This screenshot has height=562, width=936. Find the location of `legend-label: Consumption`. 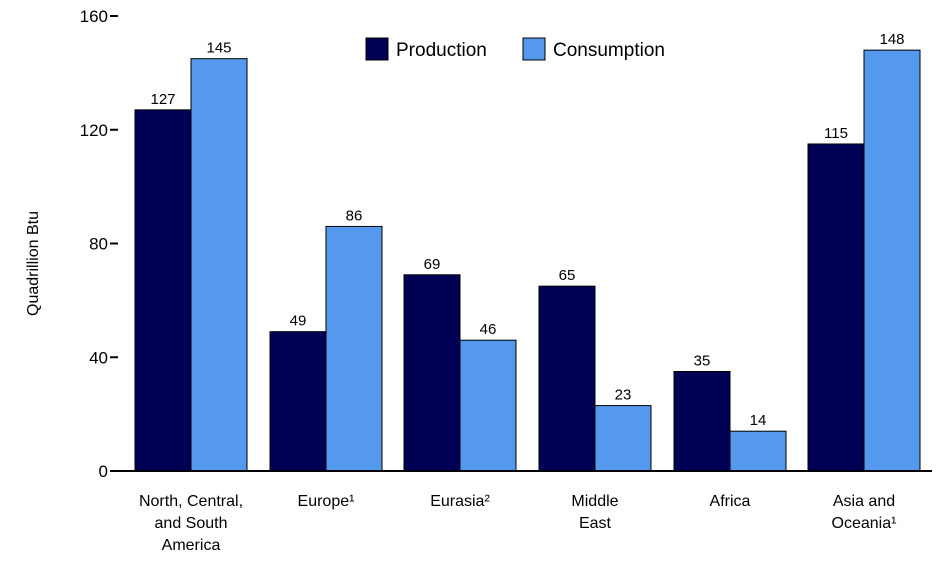

legend-label: Consumption is located at coordinates (609, 50).